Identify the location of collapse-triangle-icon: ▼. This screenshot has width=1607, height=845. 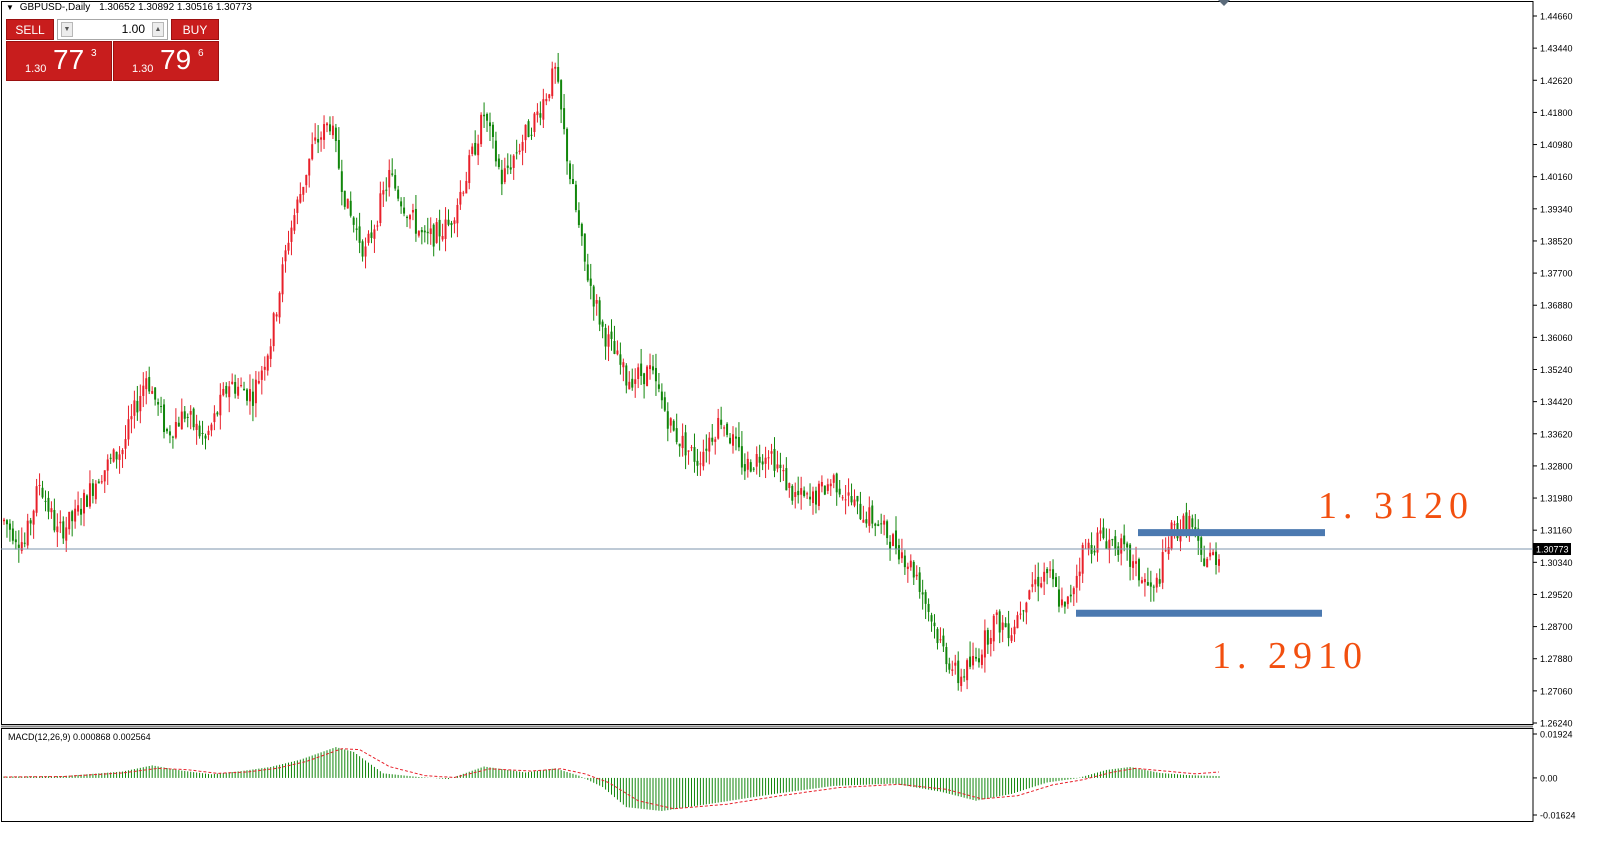
(10, 7).